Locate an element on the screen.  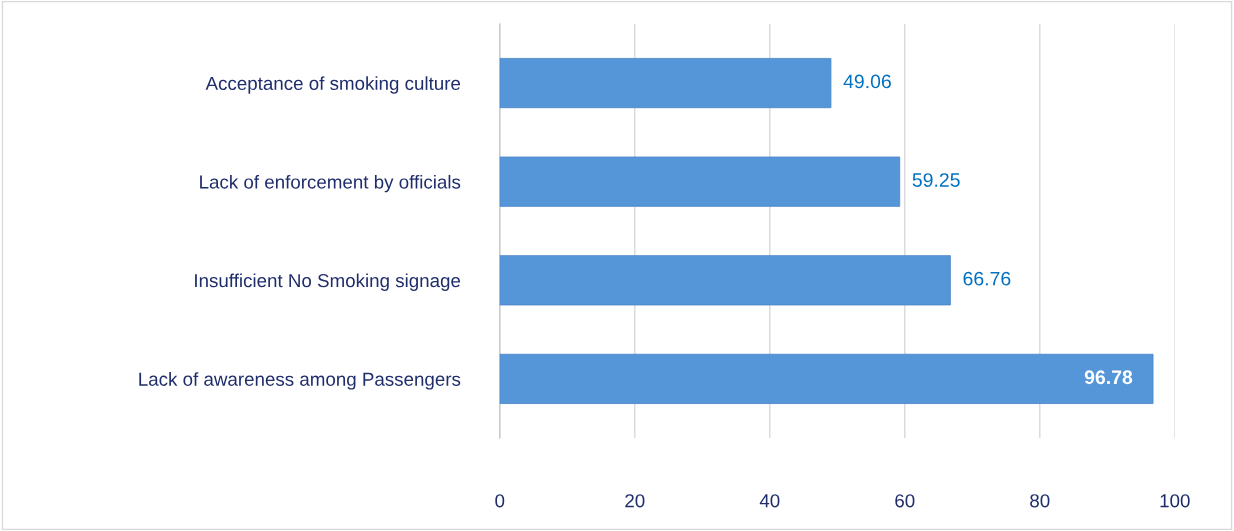
x-tick-label: 0 is located at coordinates (500, 501).